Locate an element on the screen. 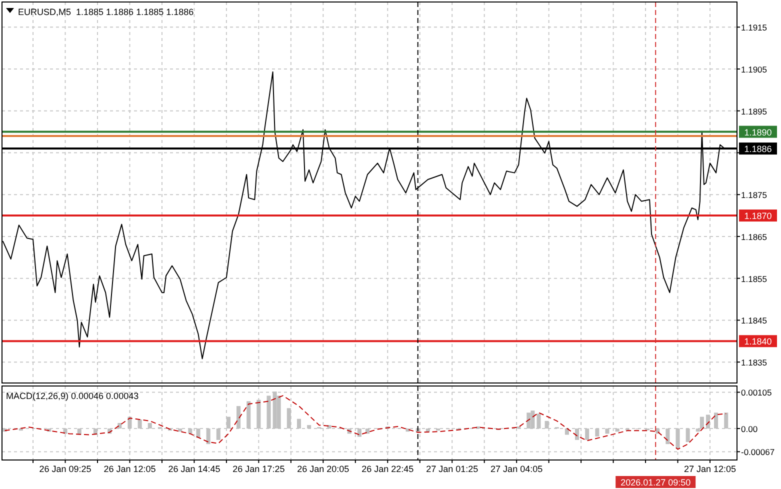  y-tick-label: 1.1855 is located at coordinates (754, 279).